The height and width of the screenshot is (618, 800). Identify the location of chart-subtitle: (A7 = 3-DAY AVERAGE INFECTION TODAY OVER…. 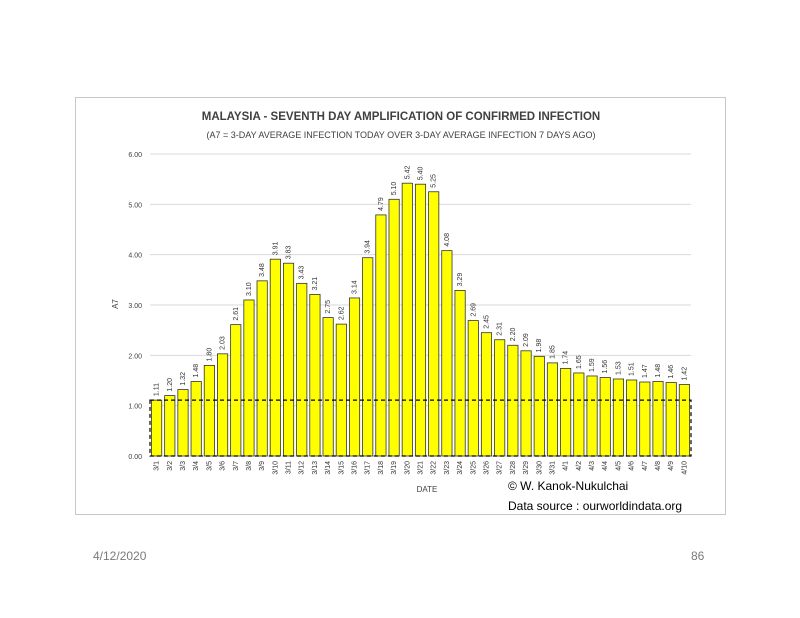
(400, 135).